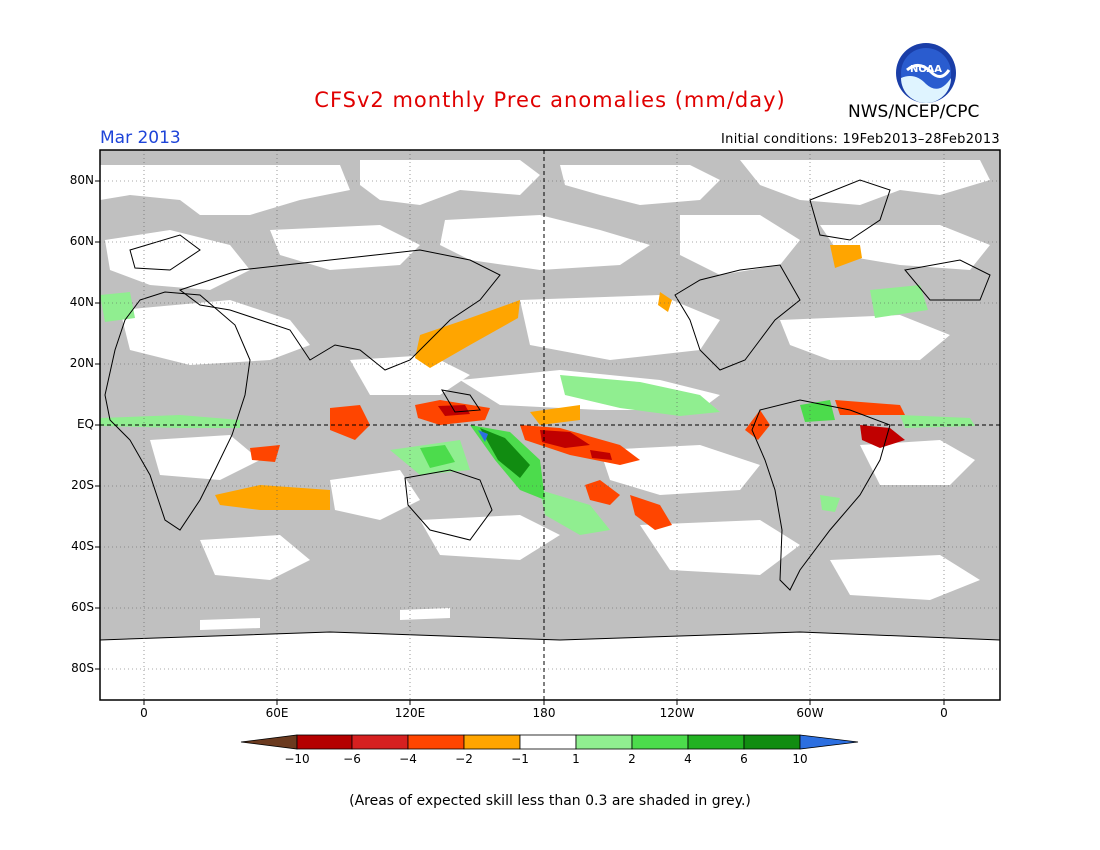 This screenshot has height=850, width=1100. What do you see at coordinates (140, 138) in the screenshot?
I see `forecast-month: Mar 2013` at bounding box center [140, 138].